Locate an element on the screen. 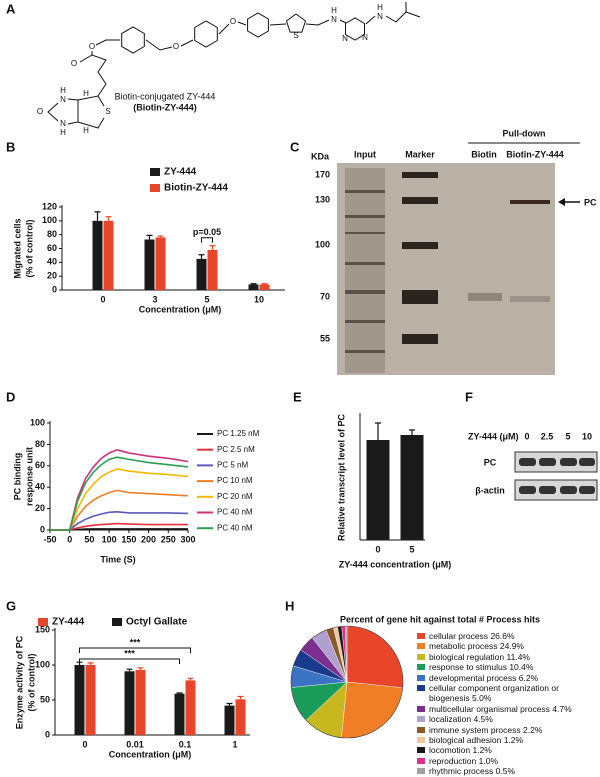 The image size is (600, 777). legend-entry: immune system process 2.2% is located at coordinates (507, 730).